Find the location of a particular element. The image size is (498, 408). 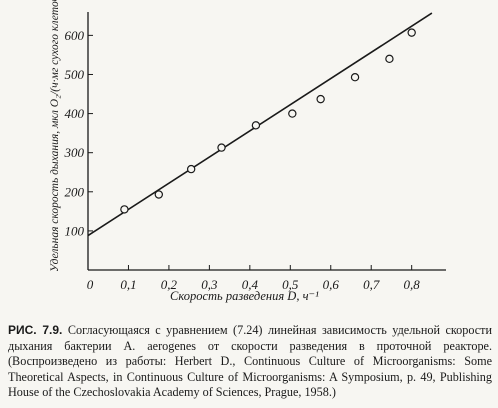

y-tick-label: 300 is located at coordinates (74, 152).